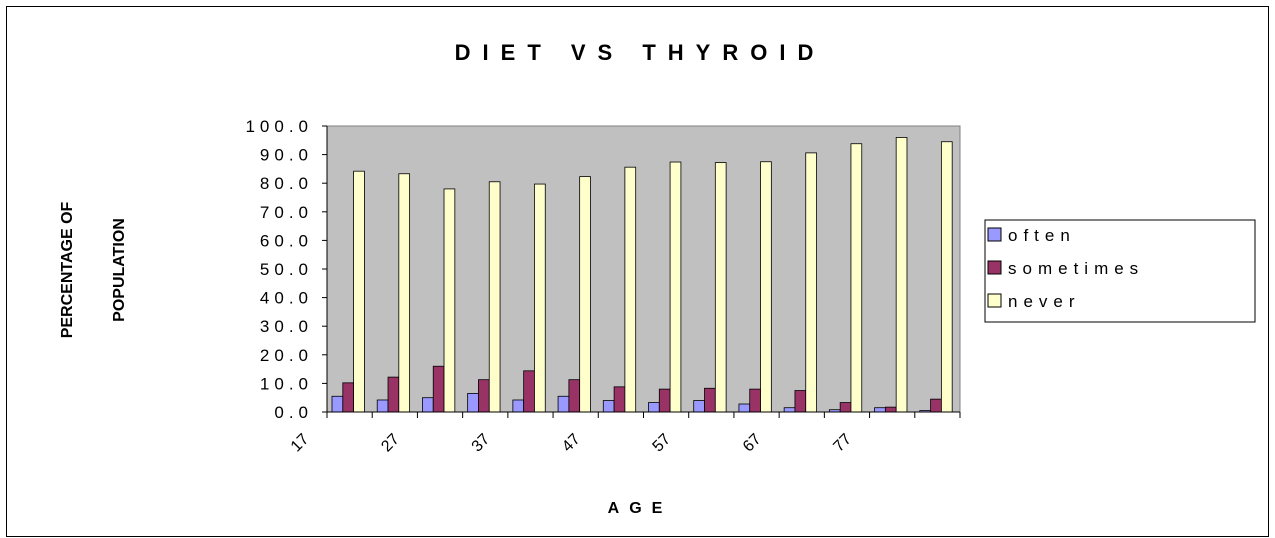  I want to click on y-tick-label: 10.0, so click(286, 383).